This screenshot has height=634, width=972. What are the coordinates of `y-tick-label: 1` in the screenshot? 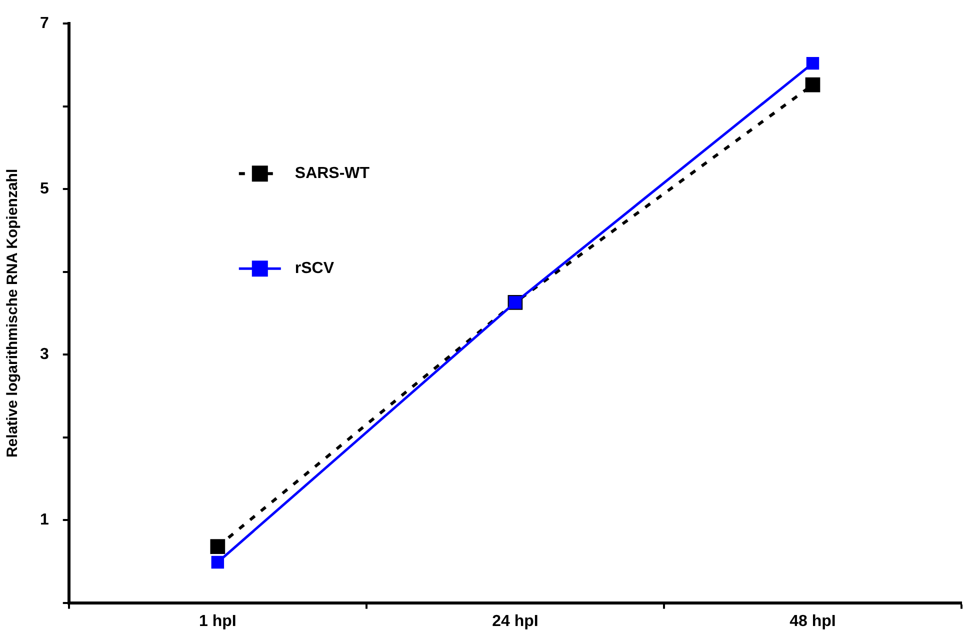 It's located at (44, 519).